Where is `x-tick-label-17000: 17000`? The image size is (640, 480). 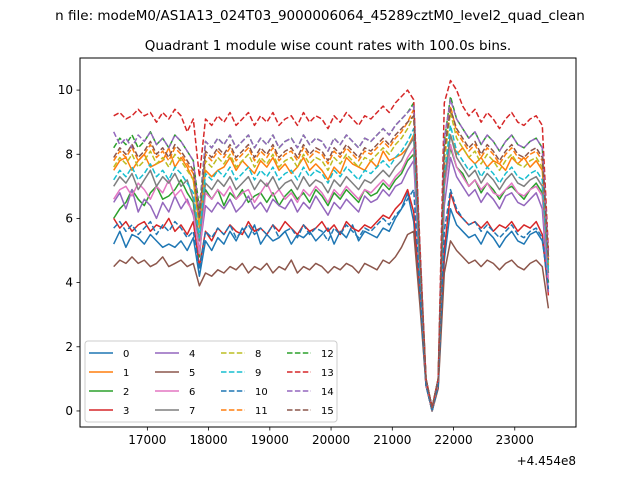
x-tick-label-17000: 17000 is located at coordinates (147, 440).